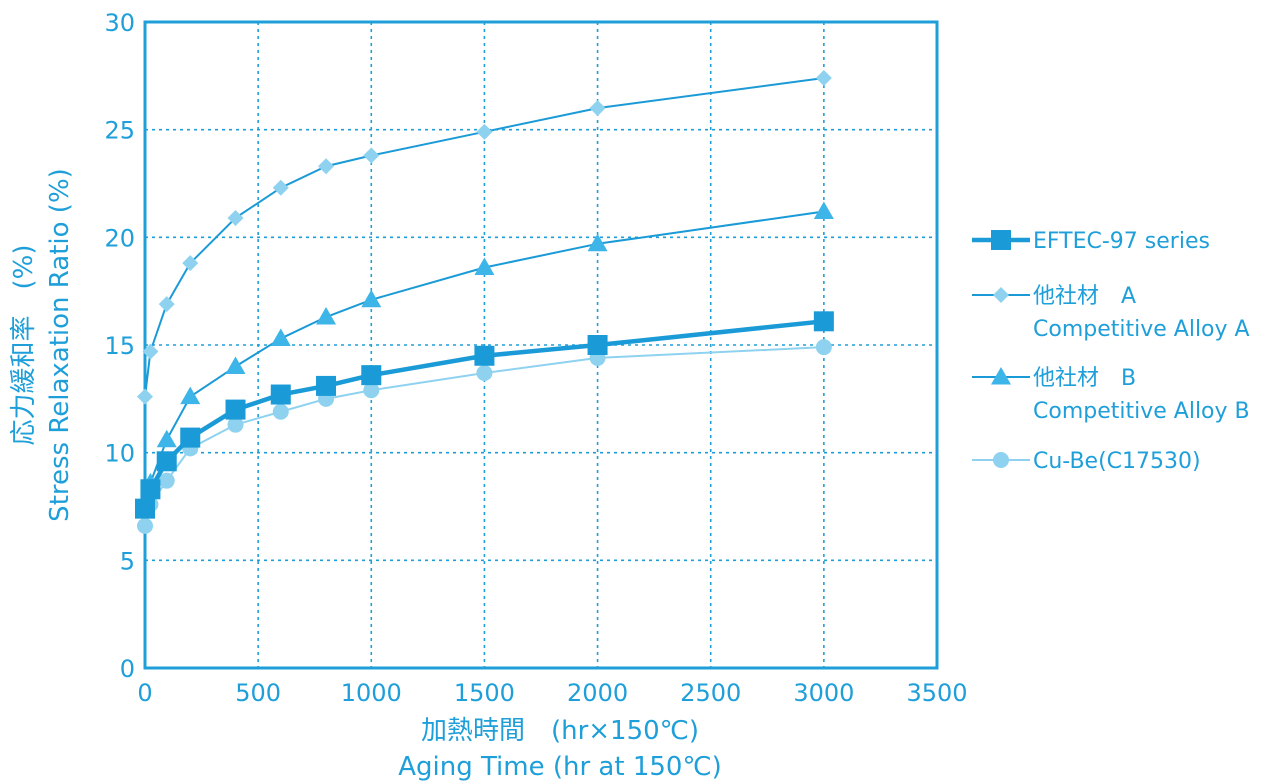 This screenshot has width=1264, height=782. I want to click on legend-label: EFTEC-97 series, so click(1121, 241).